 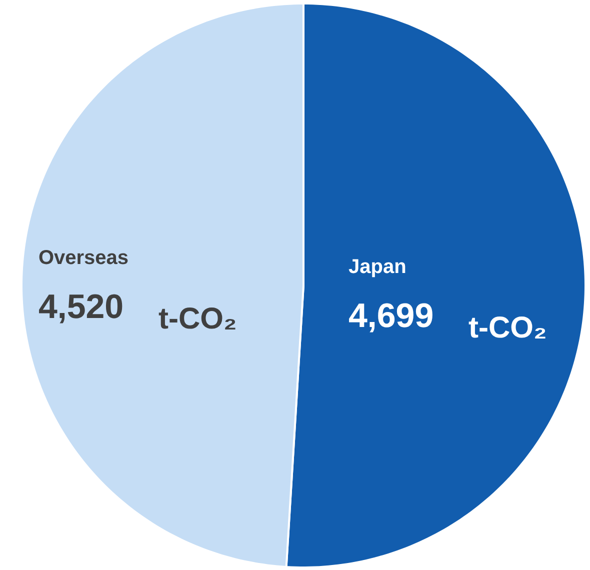 I want to click on data-label: 4,699 t-CO₂, so click(x=447, y=321).